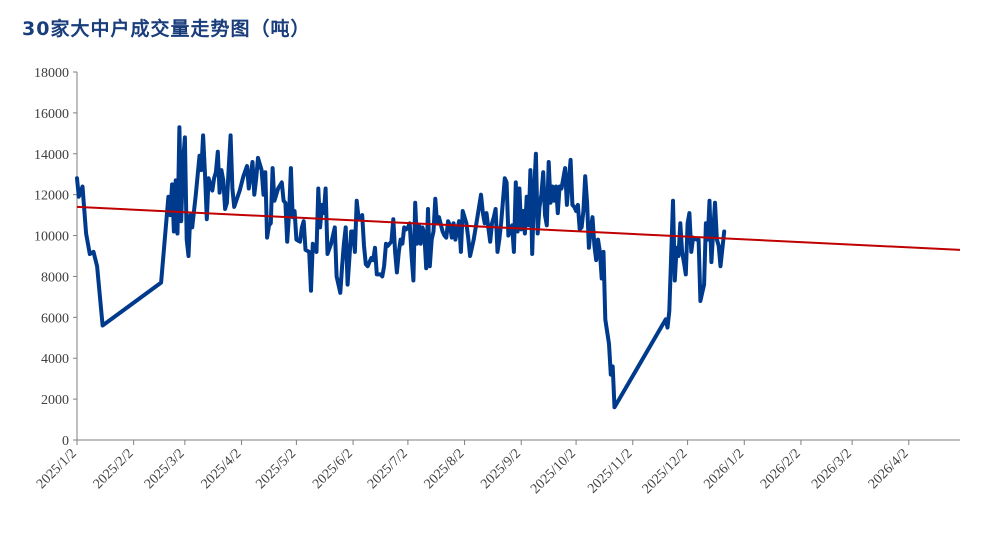 The image size is (997, 533). I want to click on x-tick-label: 2025/10/2, so click(553, 471).